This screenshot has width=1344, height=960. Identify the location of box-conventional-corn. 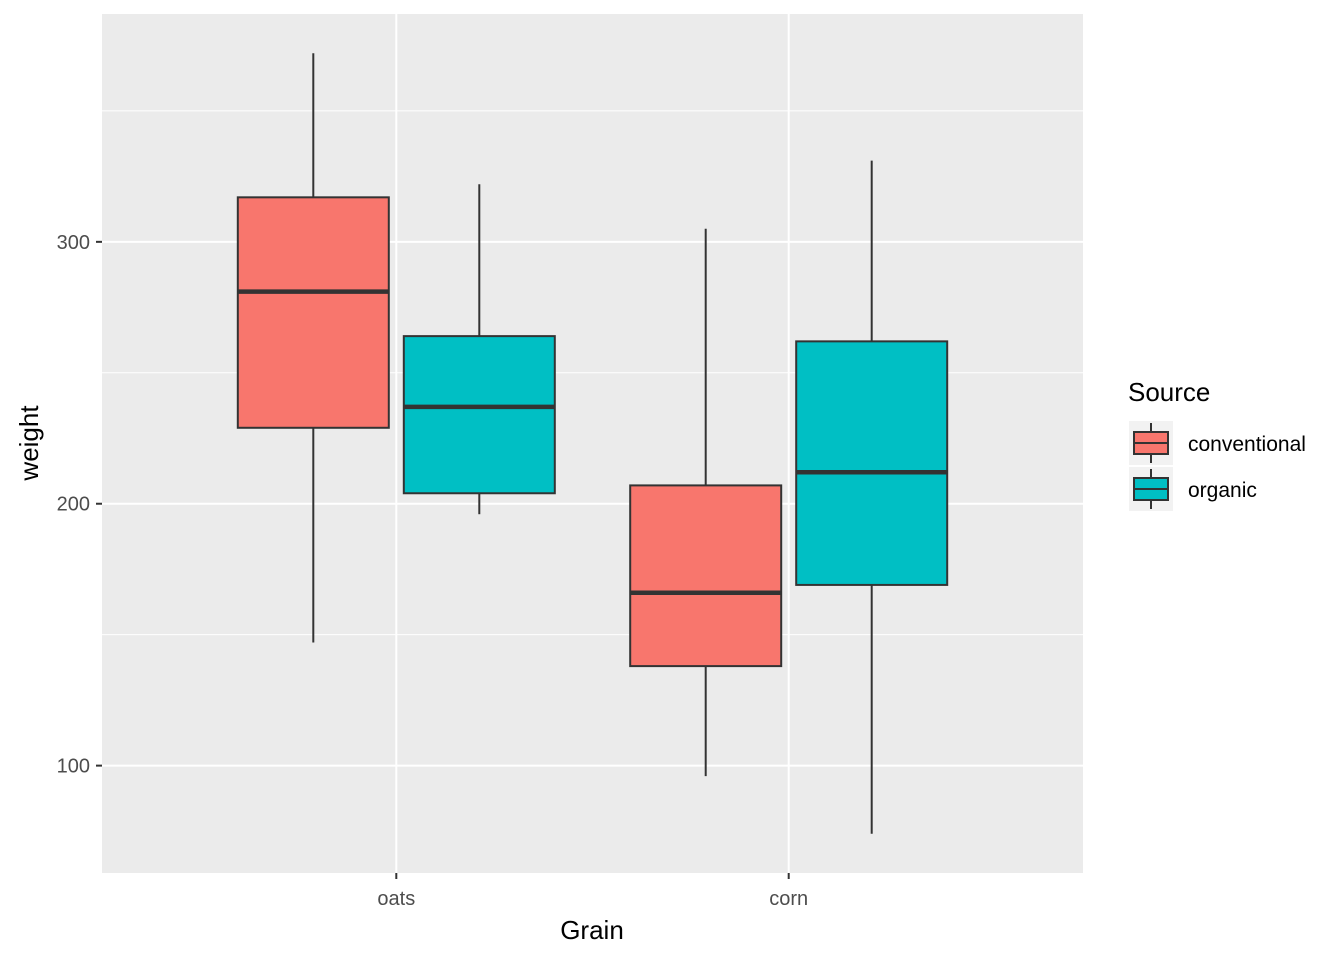
(706, 502).